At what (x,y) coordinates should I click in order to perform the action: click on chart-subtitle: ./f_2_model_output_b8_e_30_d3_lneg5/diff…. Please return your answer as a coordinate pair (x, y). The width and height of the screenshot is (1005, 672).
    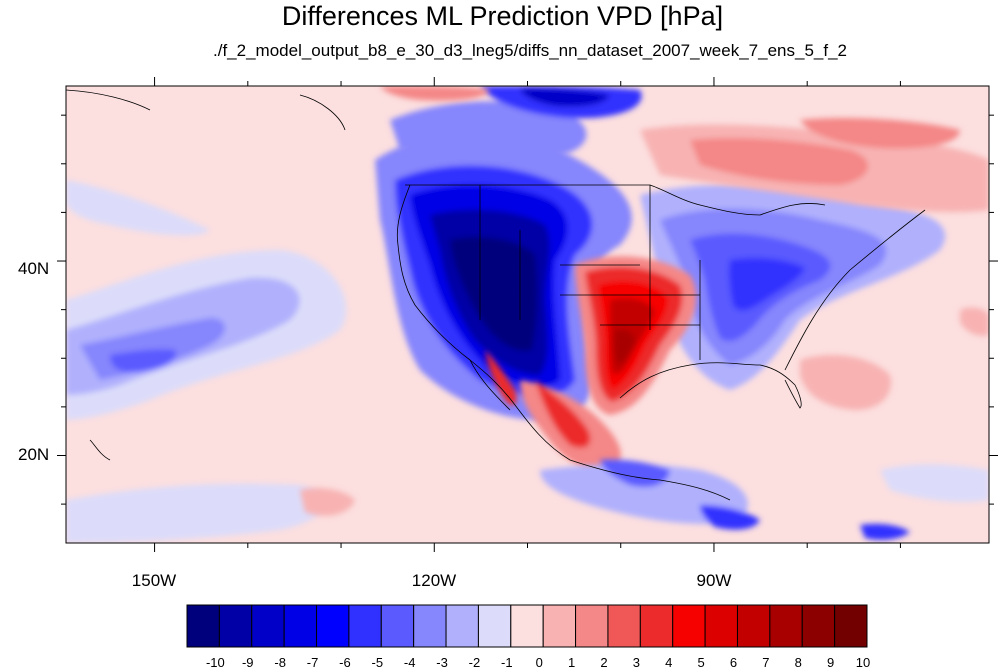
    Looking at the image, I should click on (530, 50).